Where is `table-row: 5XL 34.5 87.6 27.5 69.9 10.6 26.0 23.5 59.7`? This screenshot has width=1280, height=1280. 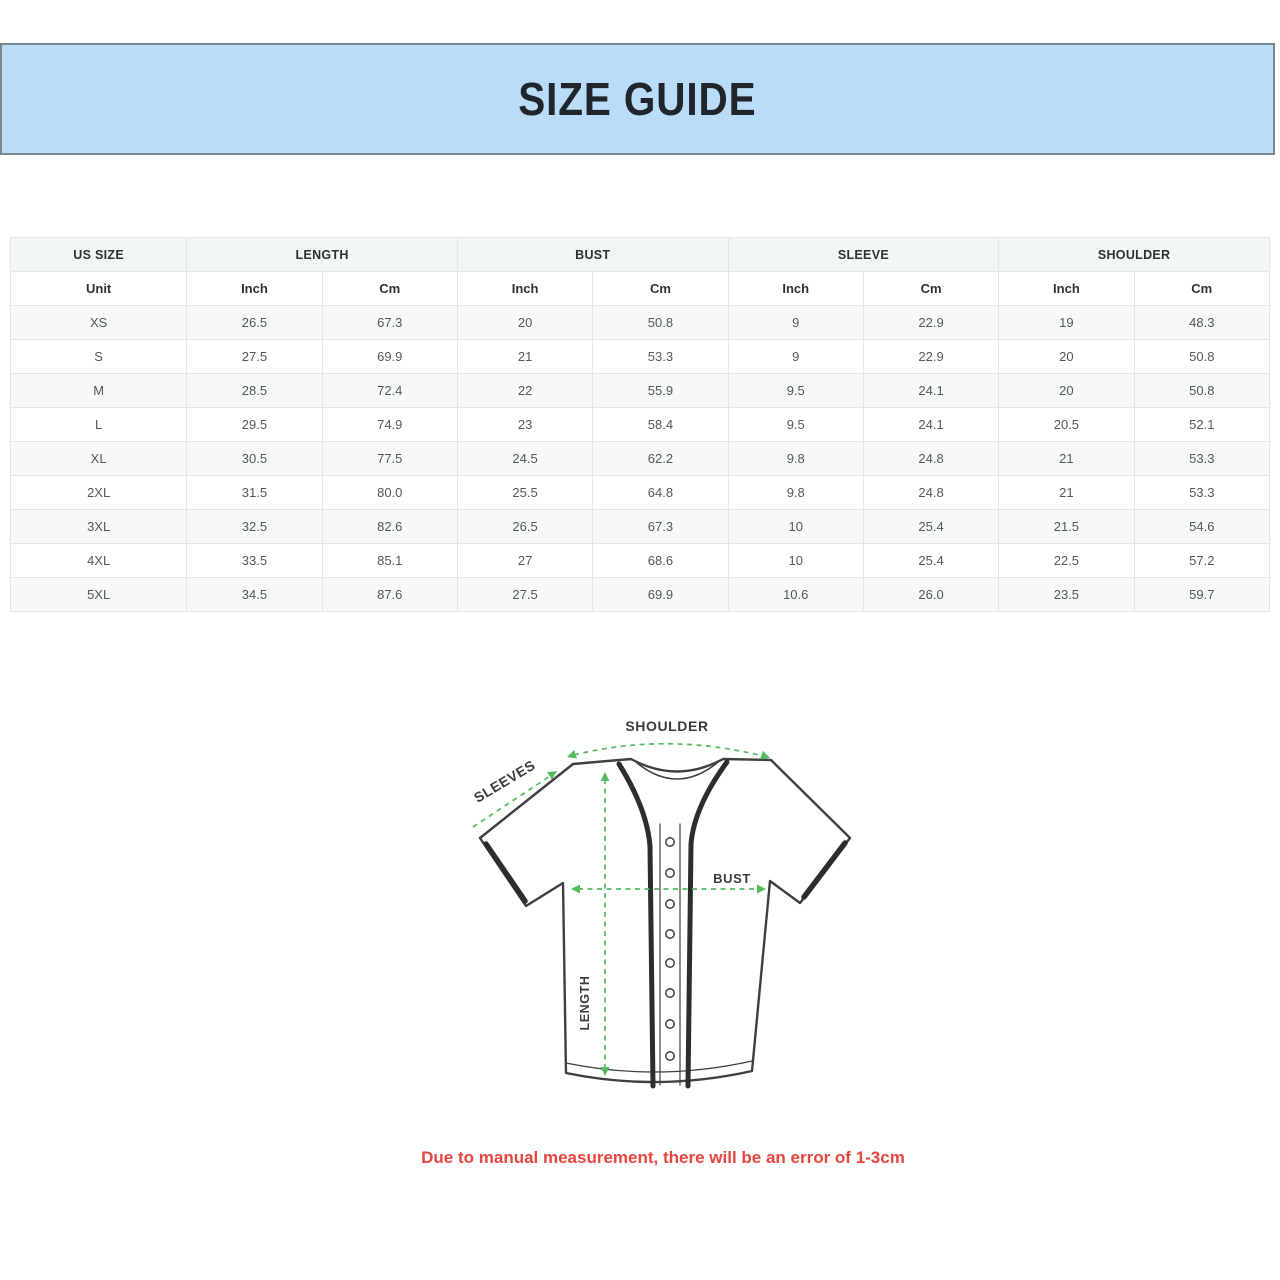
table-row: 5XL 34.5 87.6 27.5 69.9 10.6 26.0 23.5 59.7 is located at coordinates (640, 594).